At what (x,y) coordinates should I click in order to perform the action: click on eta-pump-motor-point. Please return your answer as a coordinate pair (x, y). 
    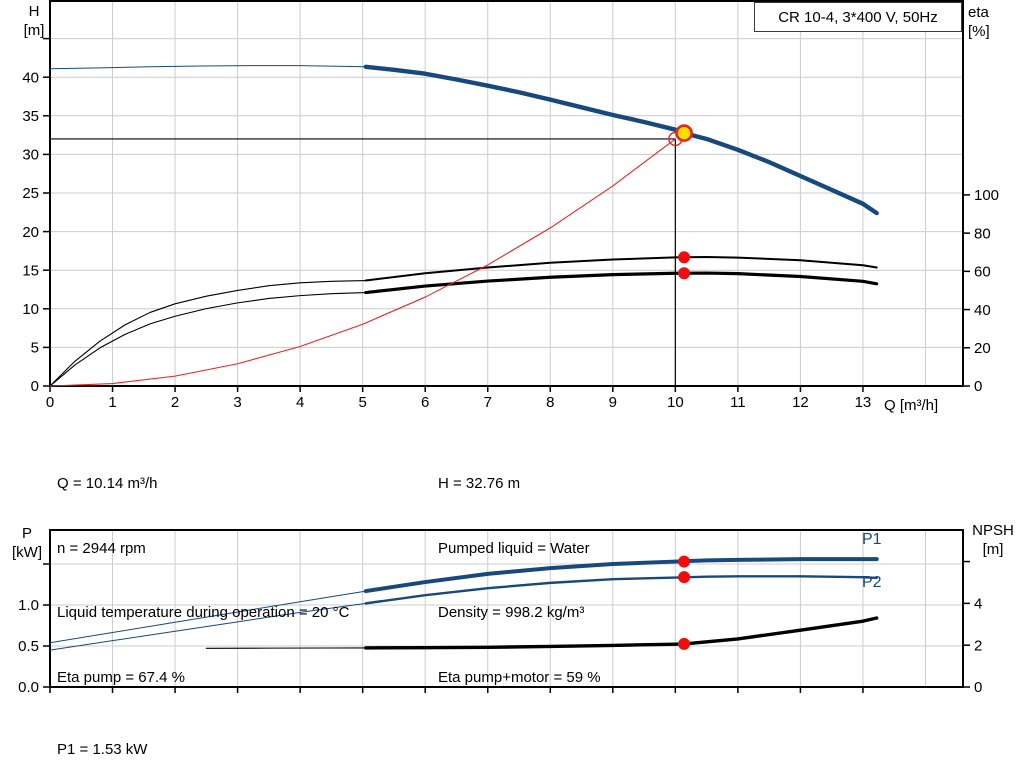
    Looking at the image, I should click on (684, 273).